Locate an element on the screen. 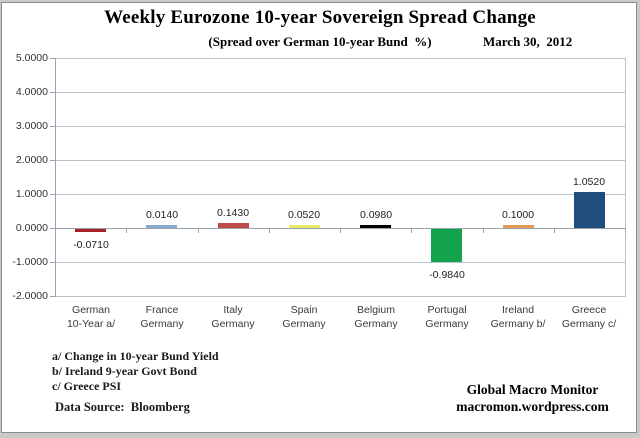 This screenshot has height=438, width=640. value-label: 0.1000 is located at coordinates (518, 215).